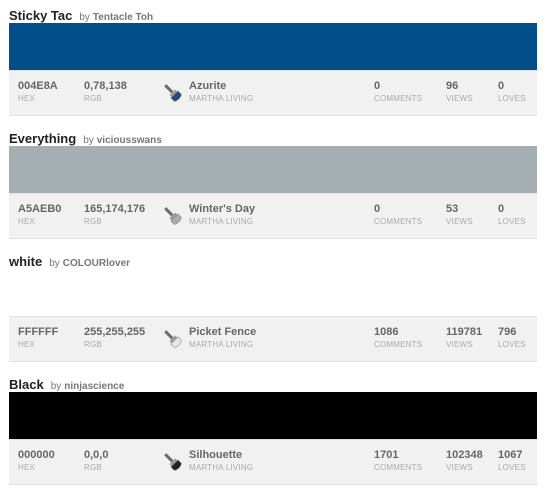 This screenshot has width=550, height=500. I want to click on palette-match: Silhouette MARTHA LIVING, so click(221, 461).